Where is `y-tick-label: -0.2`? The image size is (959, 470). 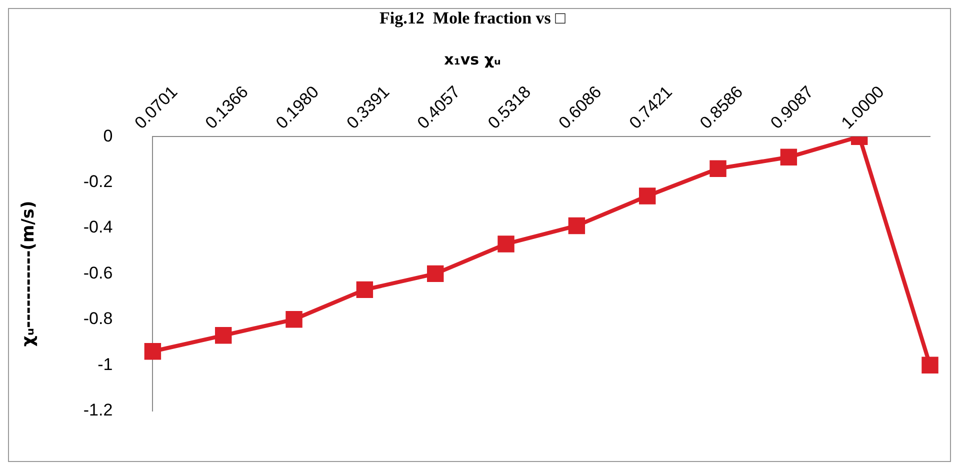
y-tick-label: -0.2 is located at coordinates (98, 181).